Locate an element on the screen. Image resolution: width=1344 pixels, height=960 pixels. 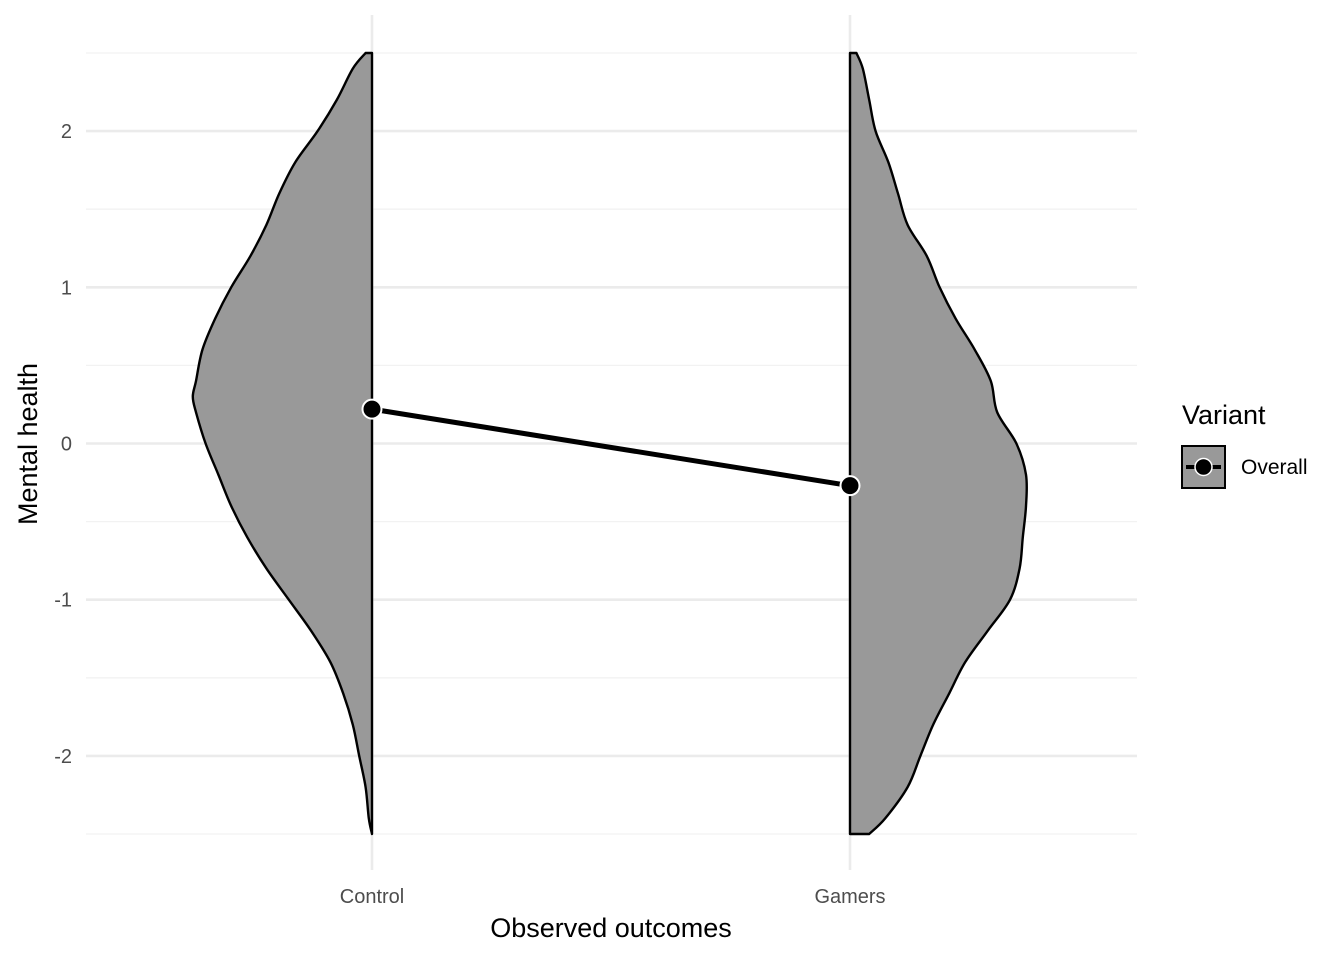
y-axis-ticks: -2 -1 0 1 2 is located at coordinates (63, 444).